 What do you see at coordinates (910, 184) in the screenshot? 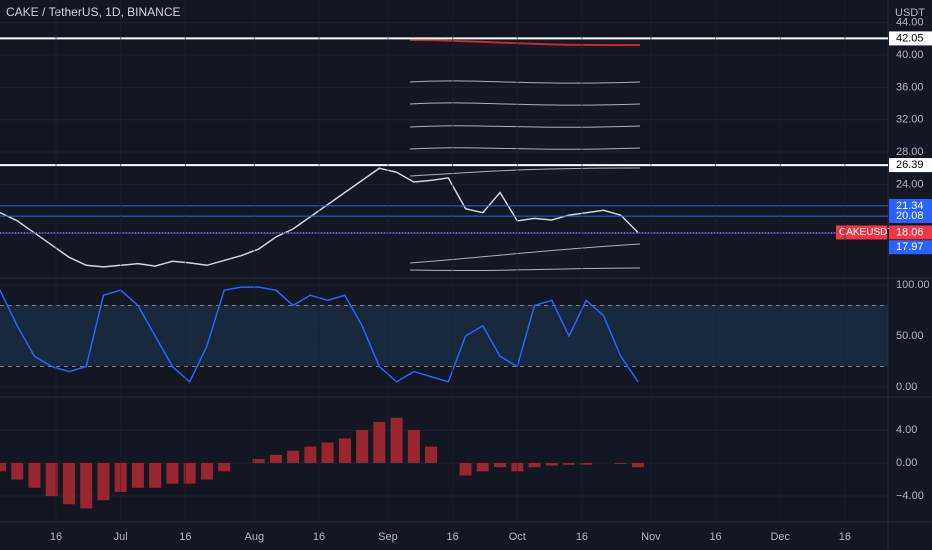
I see `y-tick-label: 24.00` at bounding box center [910, 184].